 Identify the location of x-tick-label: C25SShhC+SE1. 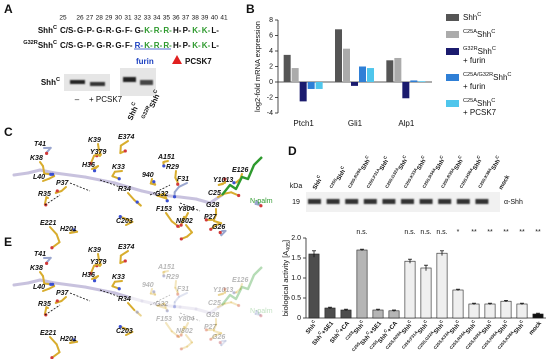
(366, 336).